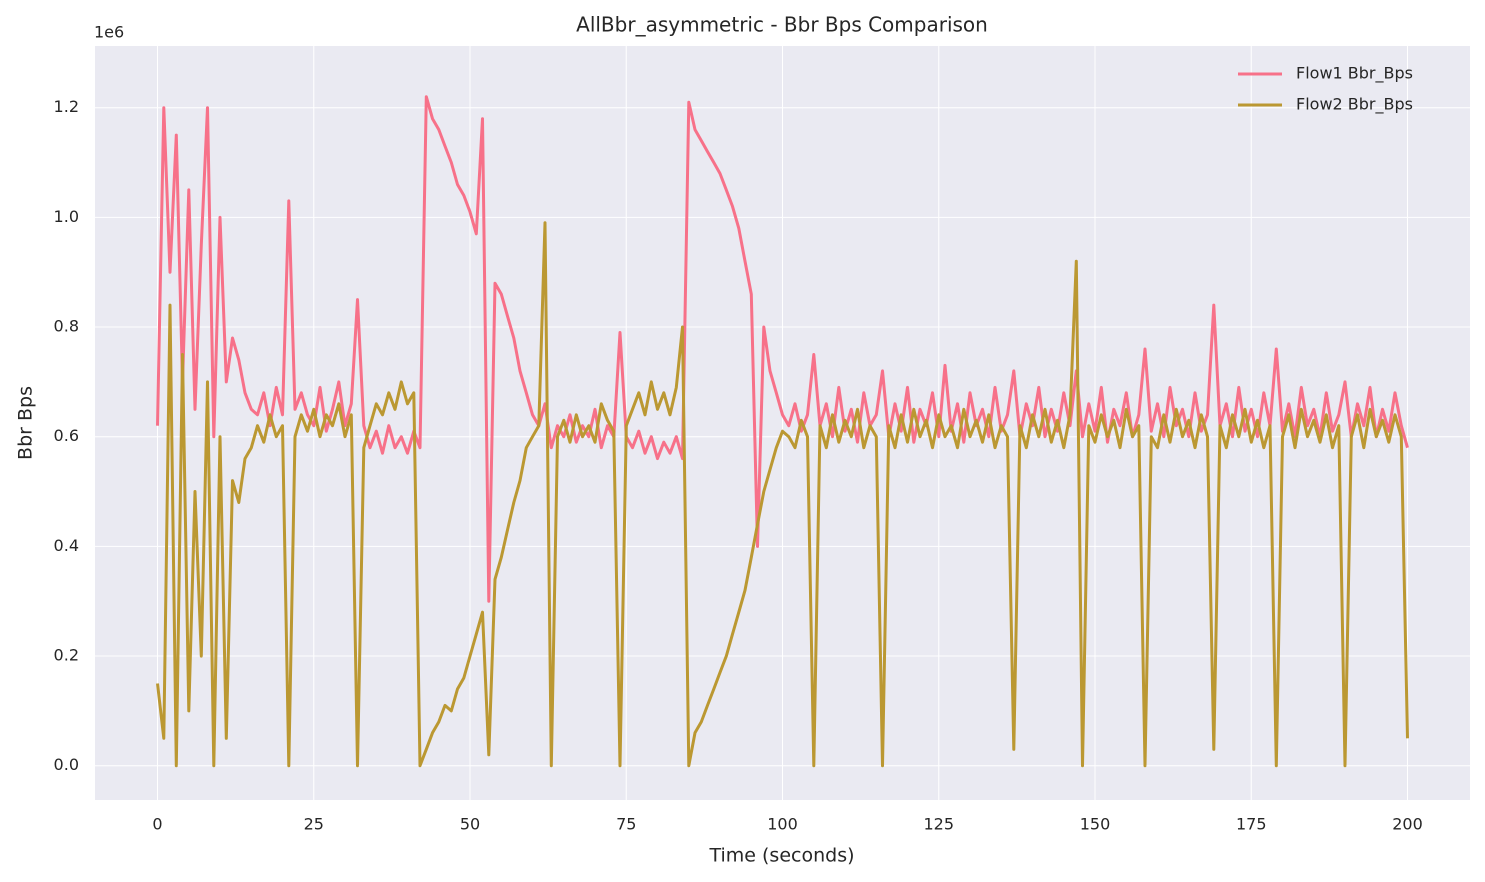 The image size is (1485, 882). I want to click on x-tick-label: 100, so click(782, 824).